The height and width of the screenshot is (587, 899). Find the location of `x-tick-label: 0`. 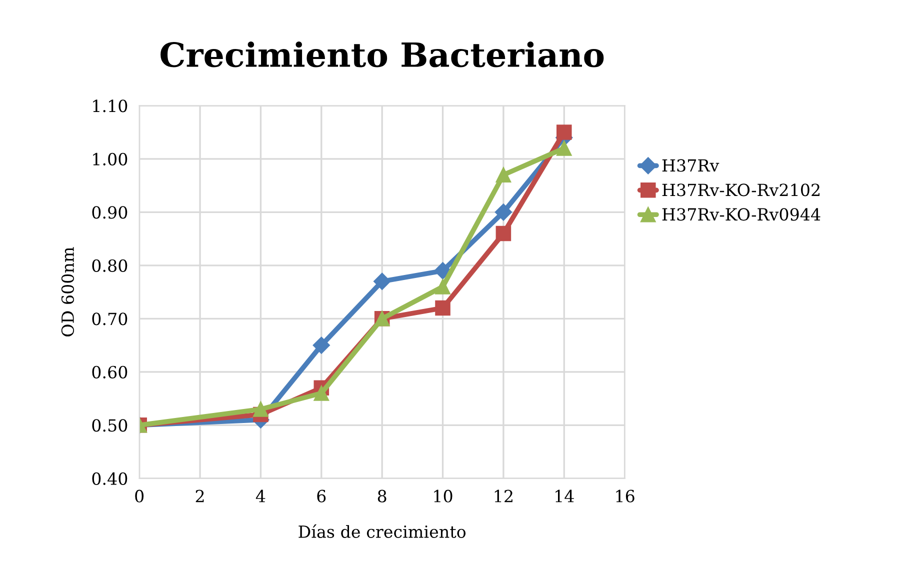

x-tick-label: 0 is located at coordinates (139, 496).